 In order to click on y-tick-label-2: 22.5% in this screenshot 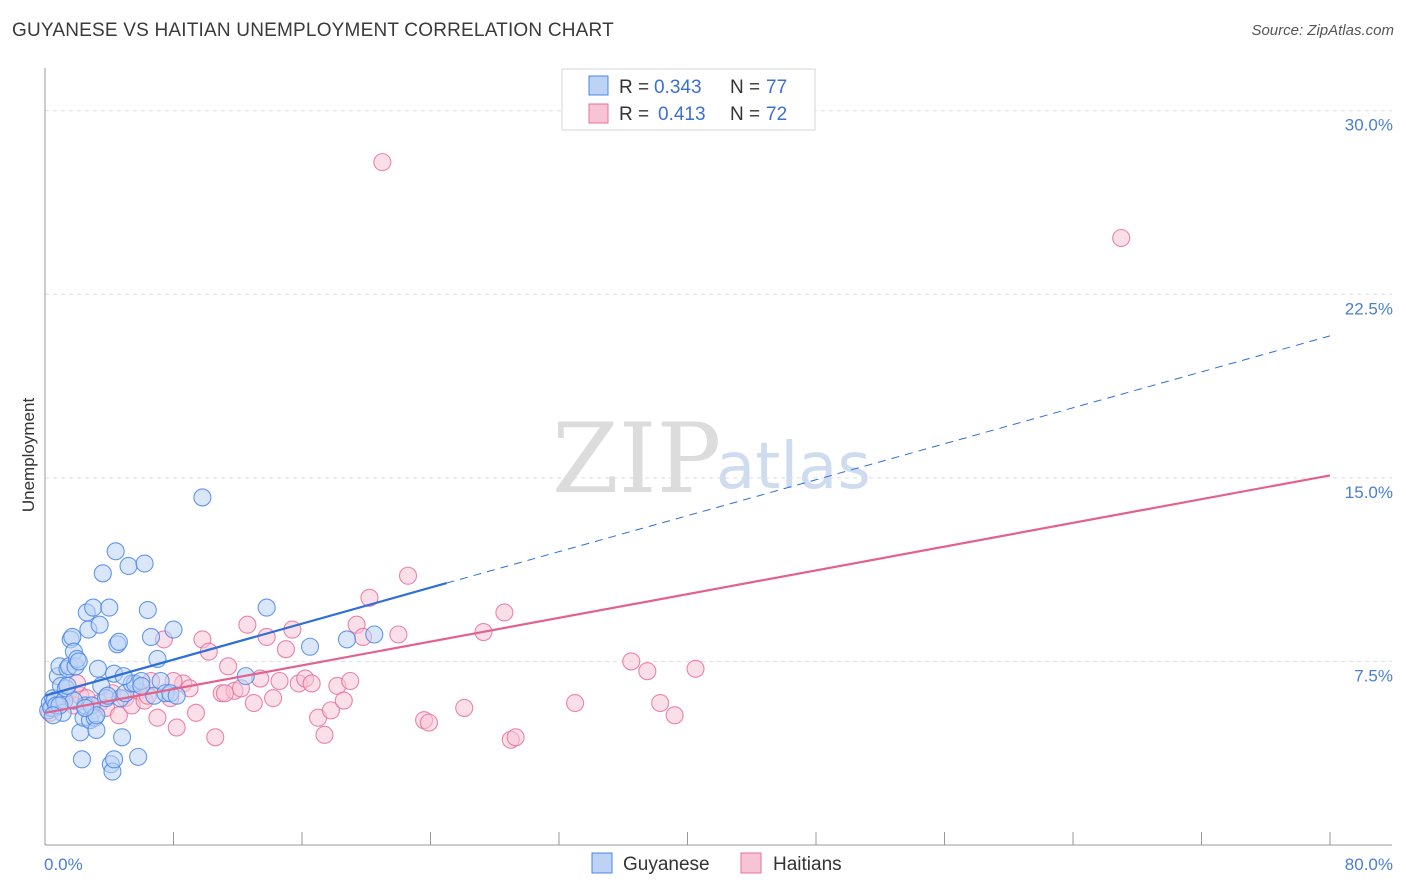, I will do `click(1369, 308)`.